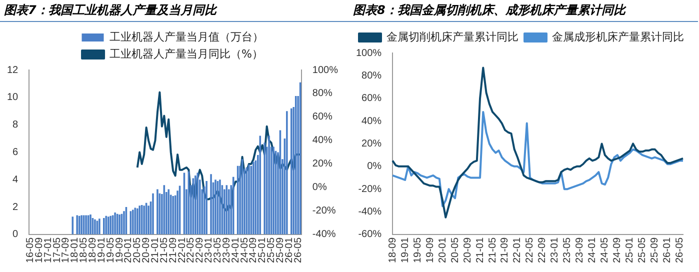  What do you see at coordinates (322, 94) in the screenshot?
I see `y2-tick-label: 80%` at bounding box center [322, 94].